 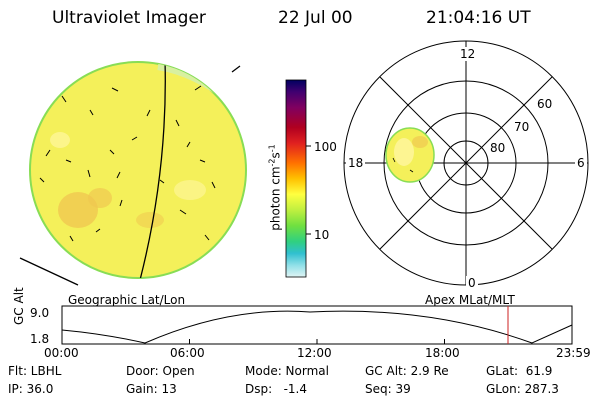 What do you see at coordinates (573, 353) in the screenshot?
I see `timeline-x-tick-2359: 23:59` at bounding box center [573, 353].